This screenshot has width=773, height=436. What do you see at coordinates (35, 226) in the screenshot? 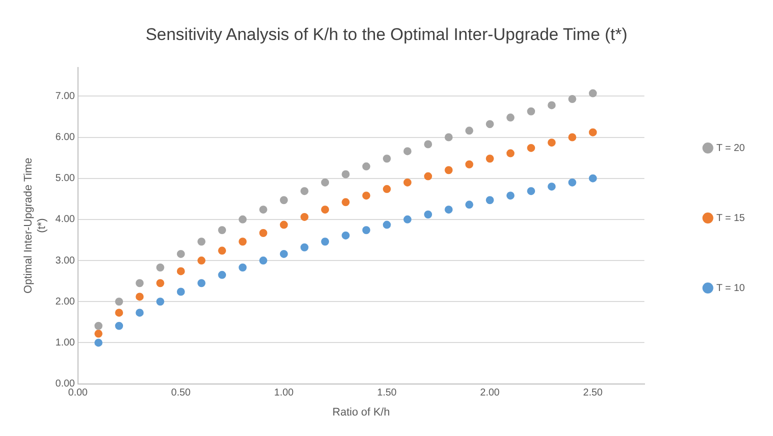
I see `y-axis-title: Optimal Inter-Upgrade Time (t*)` at bounding box center [35, 226].